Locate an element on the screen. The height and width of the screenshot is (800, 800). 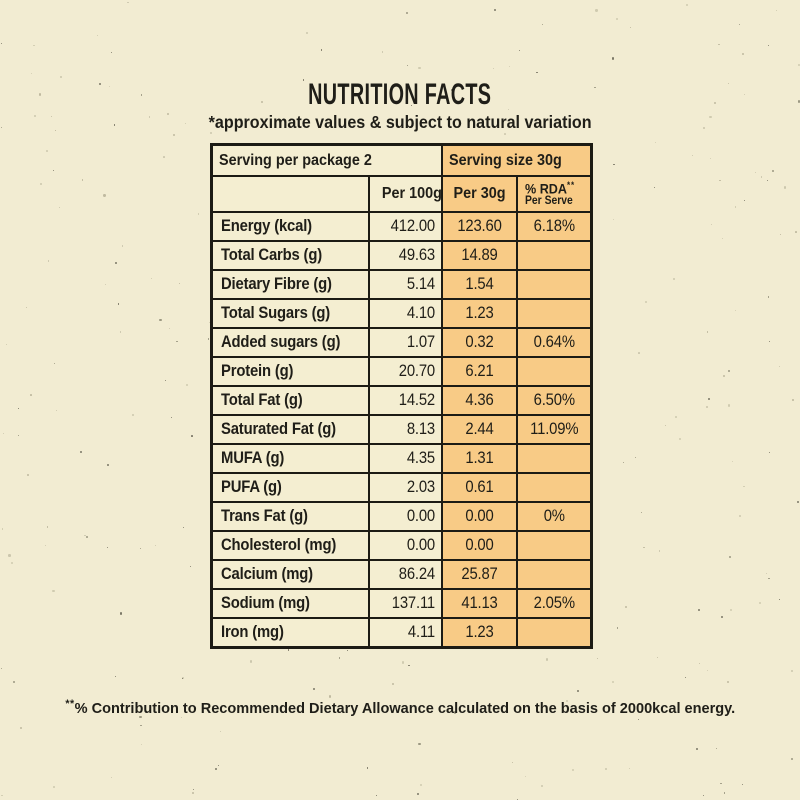
rda-header-line1: % RDA** is located at coordinates (551, 188).